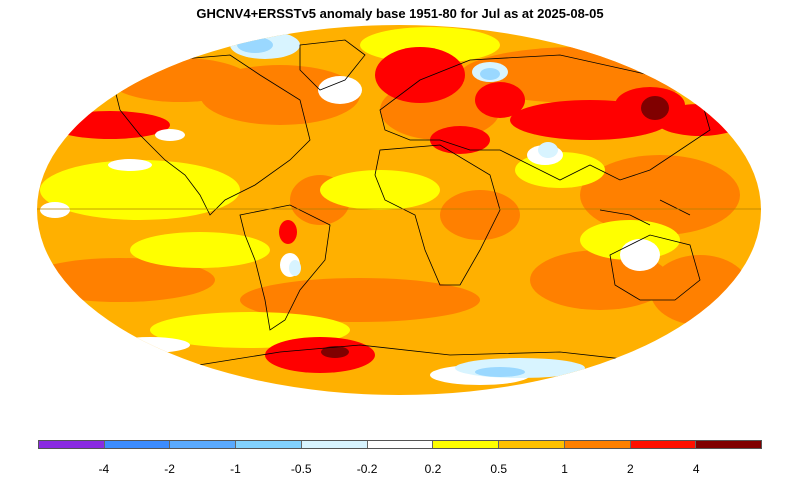  What do you see at coordinates (499, 469) in the screenshot?
I see `legend-tick-label: 0.5` at bounding box center [499, 469].